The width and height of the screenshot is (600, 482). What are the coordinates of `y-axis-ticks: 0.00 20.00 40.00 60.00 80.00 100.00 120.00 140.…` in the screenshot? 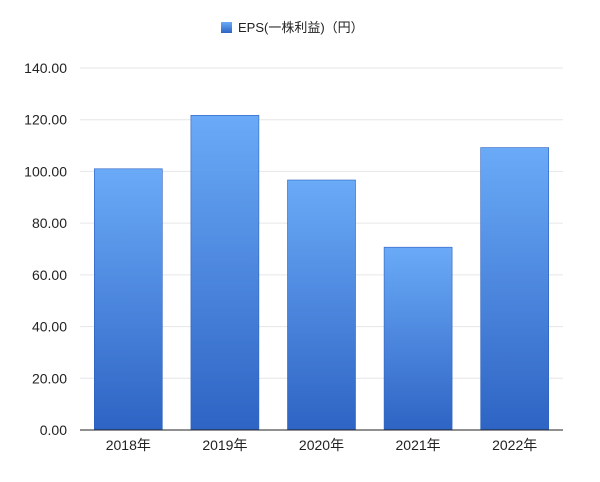 It's located at (45, 249).